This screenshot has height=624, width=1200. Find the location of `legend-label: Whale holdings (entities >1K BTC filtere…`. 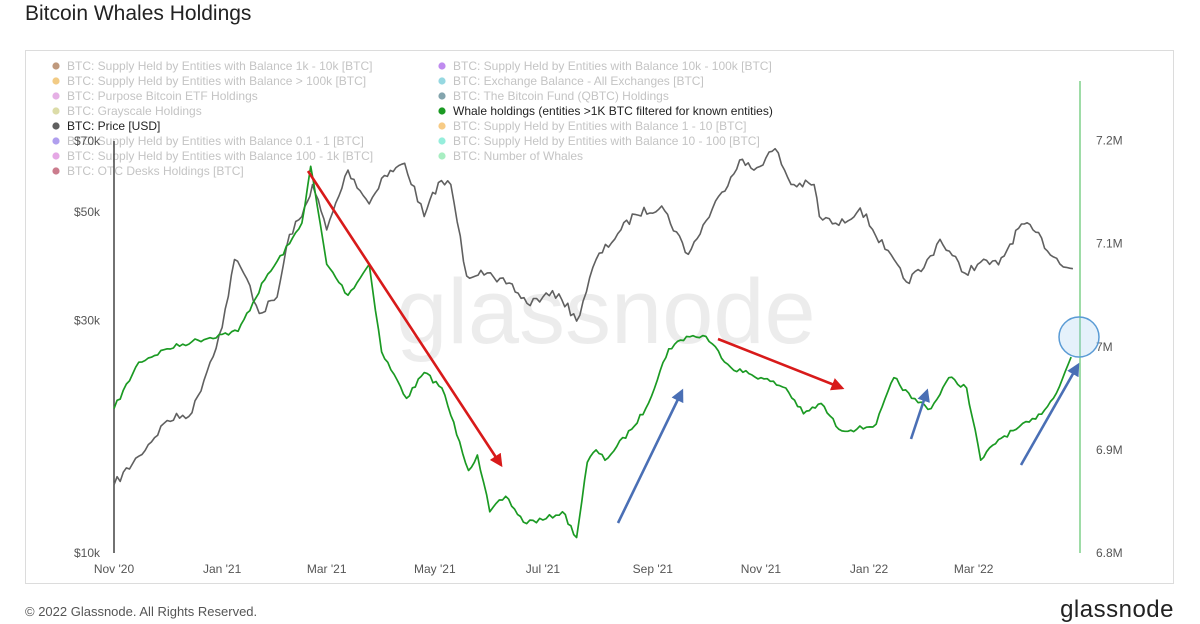

legend-label: Whale holdings (entities >1K BTC filtere… is located at coordinates (613, 111).